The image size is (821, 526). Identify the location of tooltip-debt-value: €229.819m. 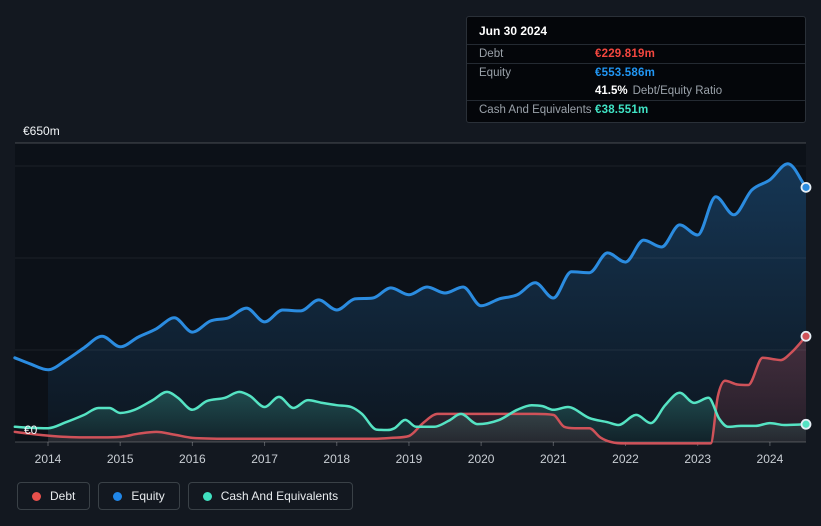
(625, 54).